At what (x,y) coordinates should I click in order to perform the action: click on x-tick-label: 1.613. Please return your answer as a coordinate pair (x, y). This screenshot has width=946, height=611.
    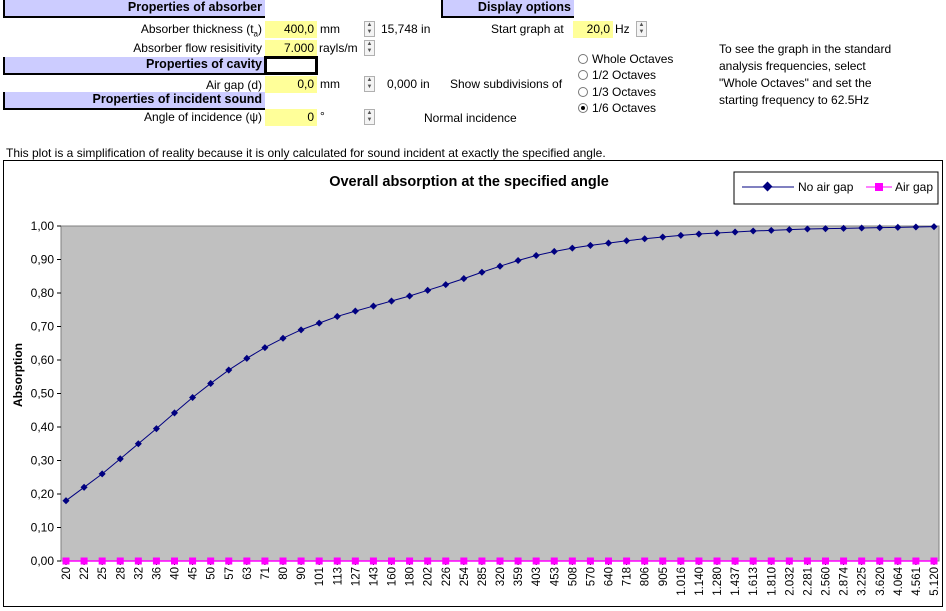
    Looking at the image, I should click on (754, 581).